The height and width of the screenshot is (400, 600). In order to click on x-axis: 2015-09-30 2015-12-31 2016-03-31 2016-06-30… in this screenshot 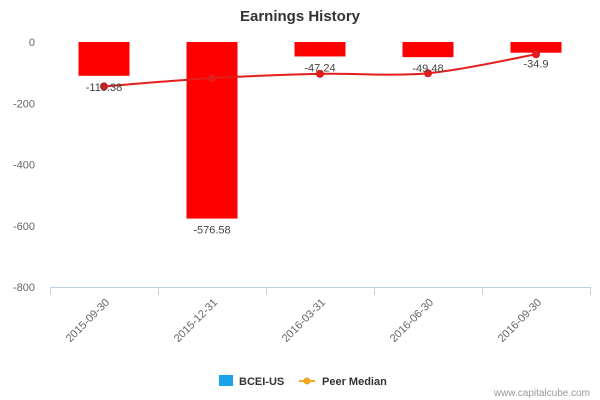, I will do `click(320, 316)`.